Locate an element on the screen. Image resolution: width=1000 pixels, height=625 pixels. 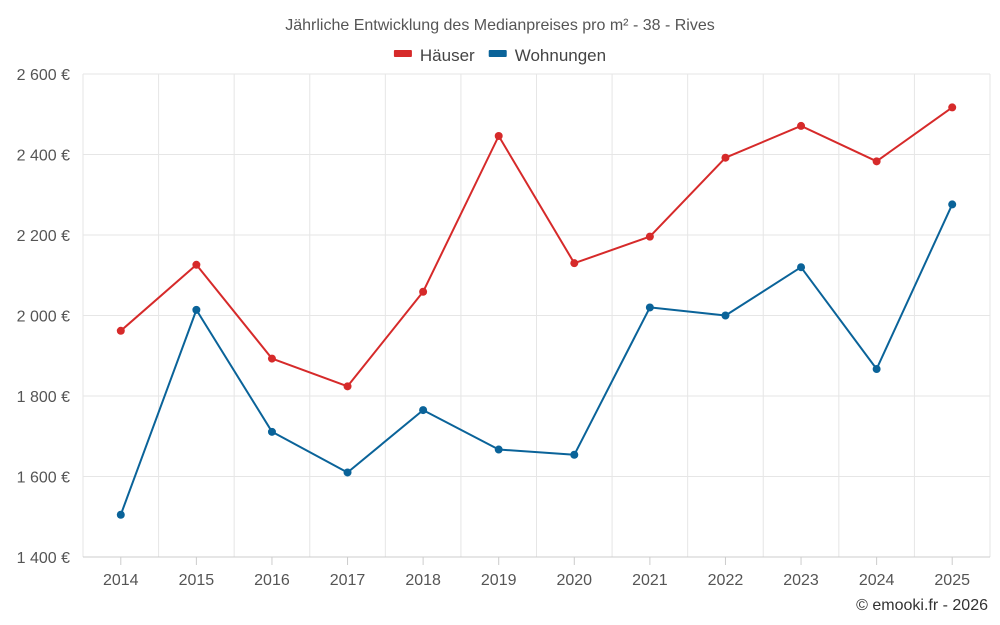
x-tick-label: 2019 is located at coordinates (499, 580).